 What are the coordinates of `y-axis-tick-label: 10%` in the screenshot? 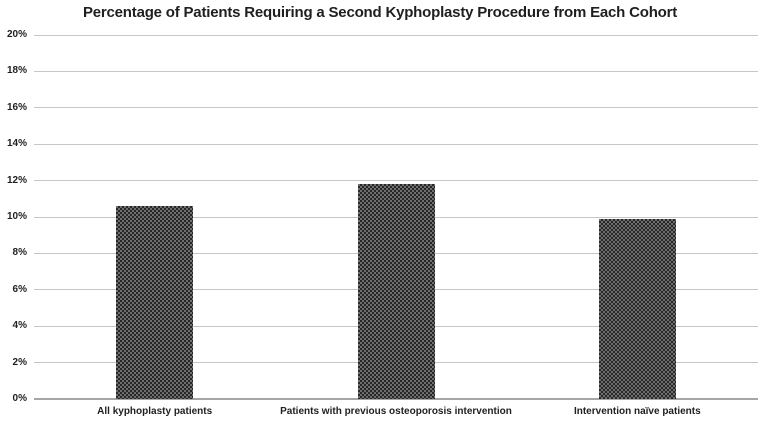 It's located at (16, 216).